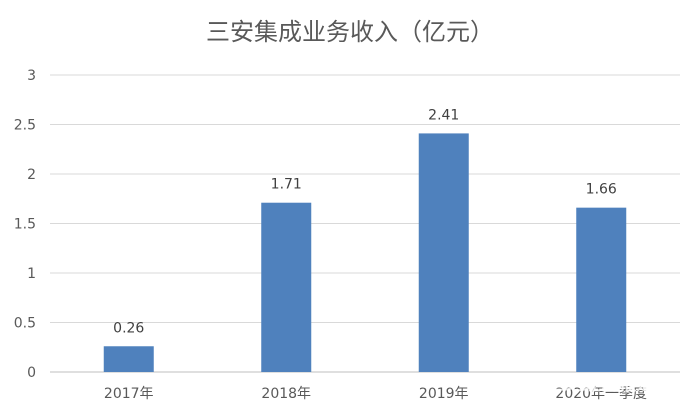  I want to click on data-label: 1.71, so click(286, 185).